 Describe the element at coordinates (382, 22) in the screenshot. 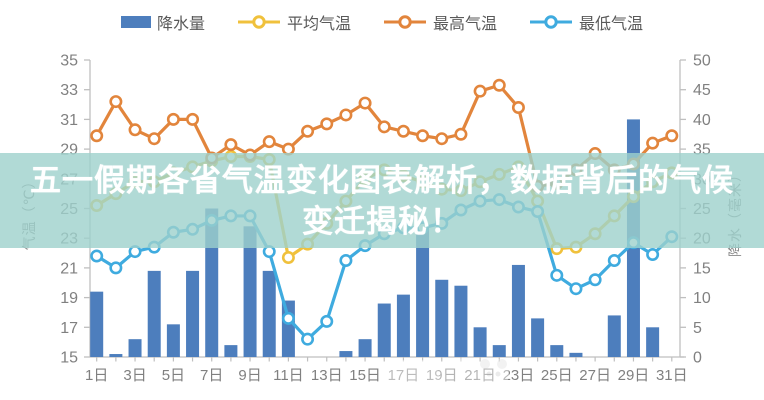

I see `chart-legend: 降水量 平均气温 最高气温 最低气温` at that location.